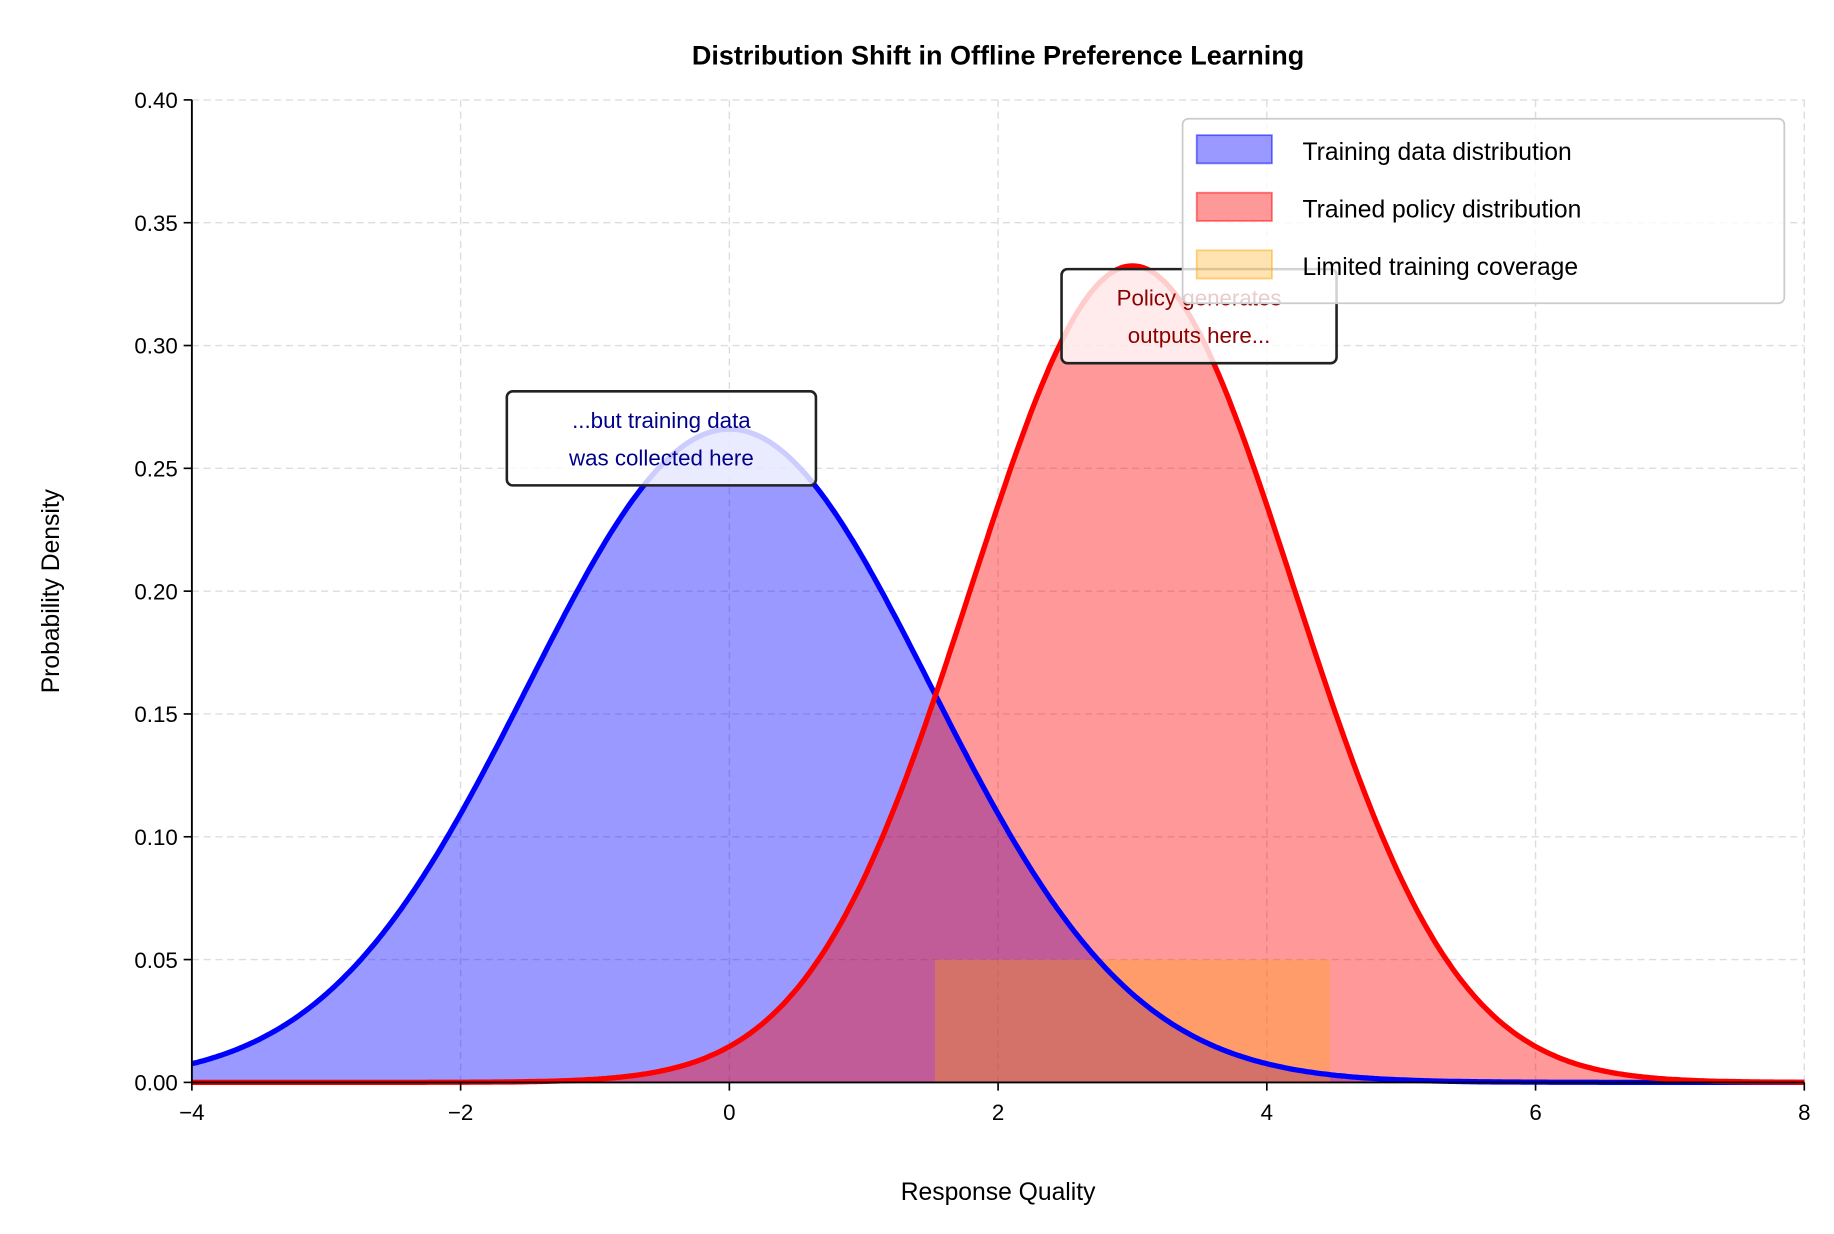  What do you see at coordinates (1436, 152) in the screenshot?
I see `legend-label: Training data distribution` at bounding box center [1436, 152].